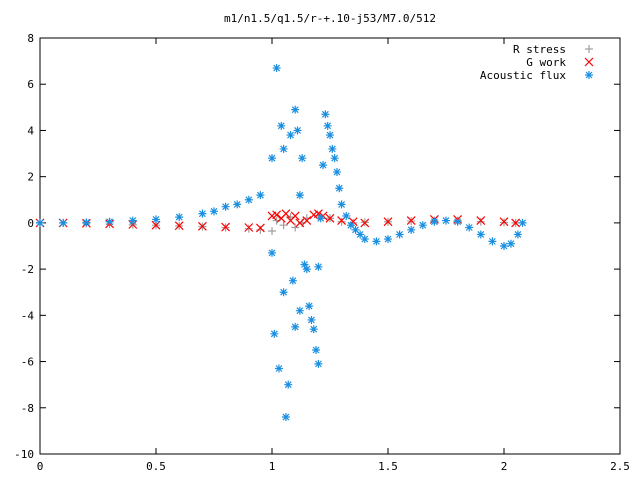 Image resolution: width=640 pixels, height=480 pixels. What do you see at coordinates (28, 315) in the screenshot?
I see `y-tick-label: -4` at bounding box center [28, 315].